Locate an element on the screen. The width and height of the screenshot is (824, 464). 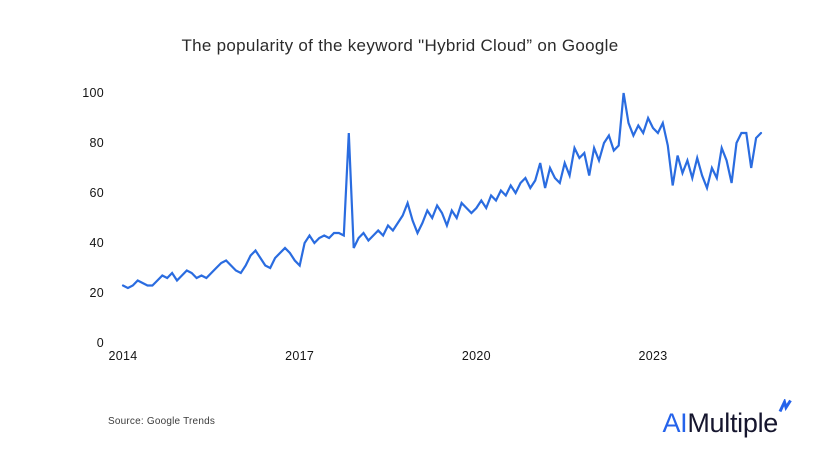
lightning-bolt-icon is located at coordinates (785, 406).